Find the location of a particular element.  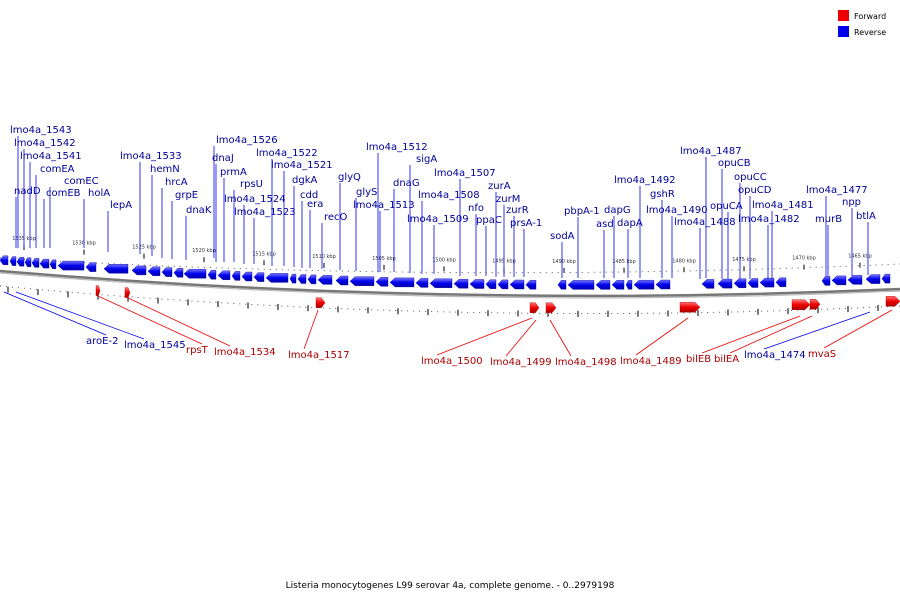

reverse-gene-label: era is located at coordinates (315, 204).